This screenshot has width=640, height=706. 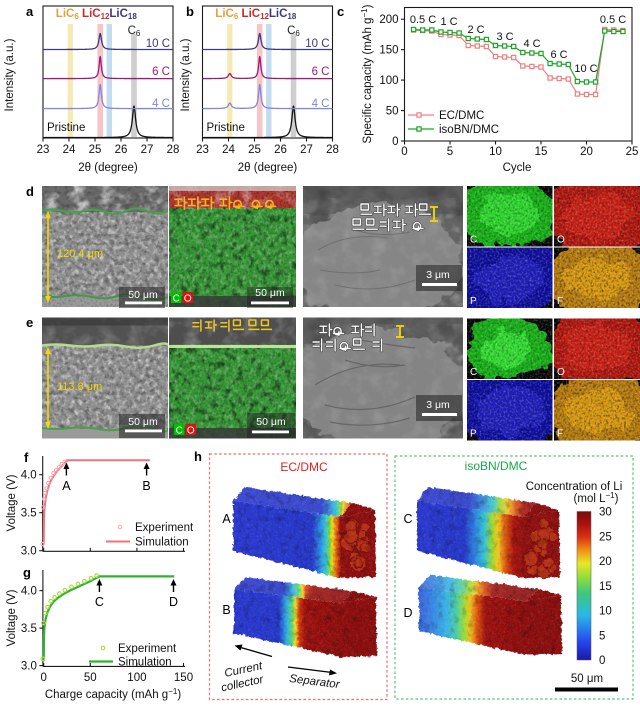 I want to click on svg-text: C6, so click(x=134, y=31).